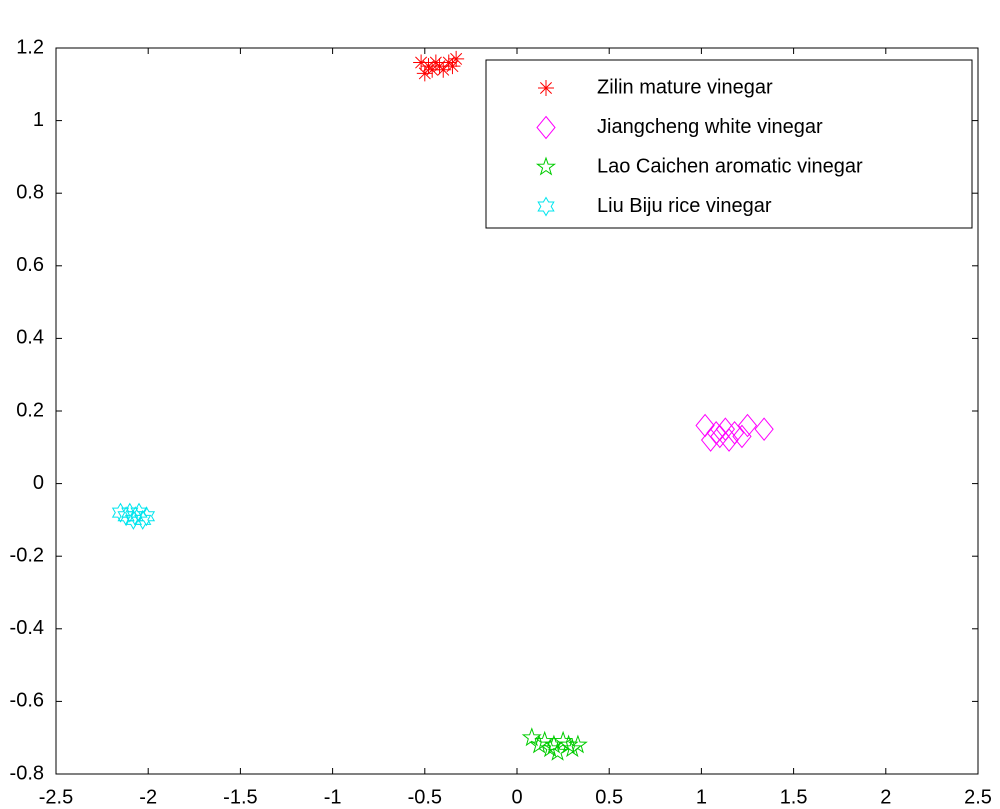 The image size is (1000, 809). I want to click on y-tick-label: 1.2, so click(30, 47).